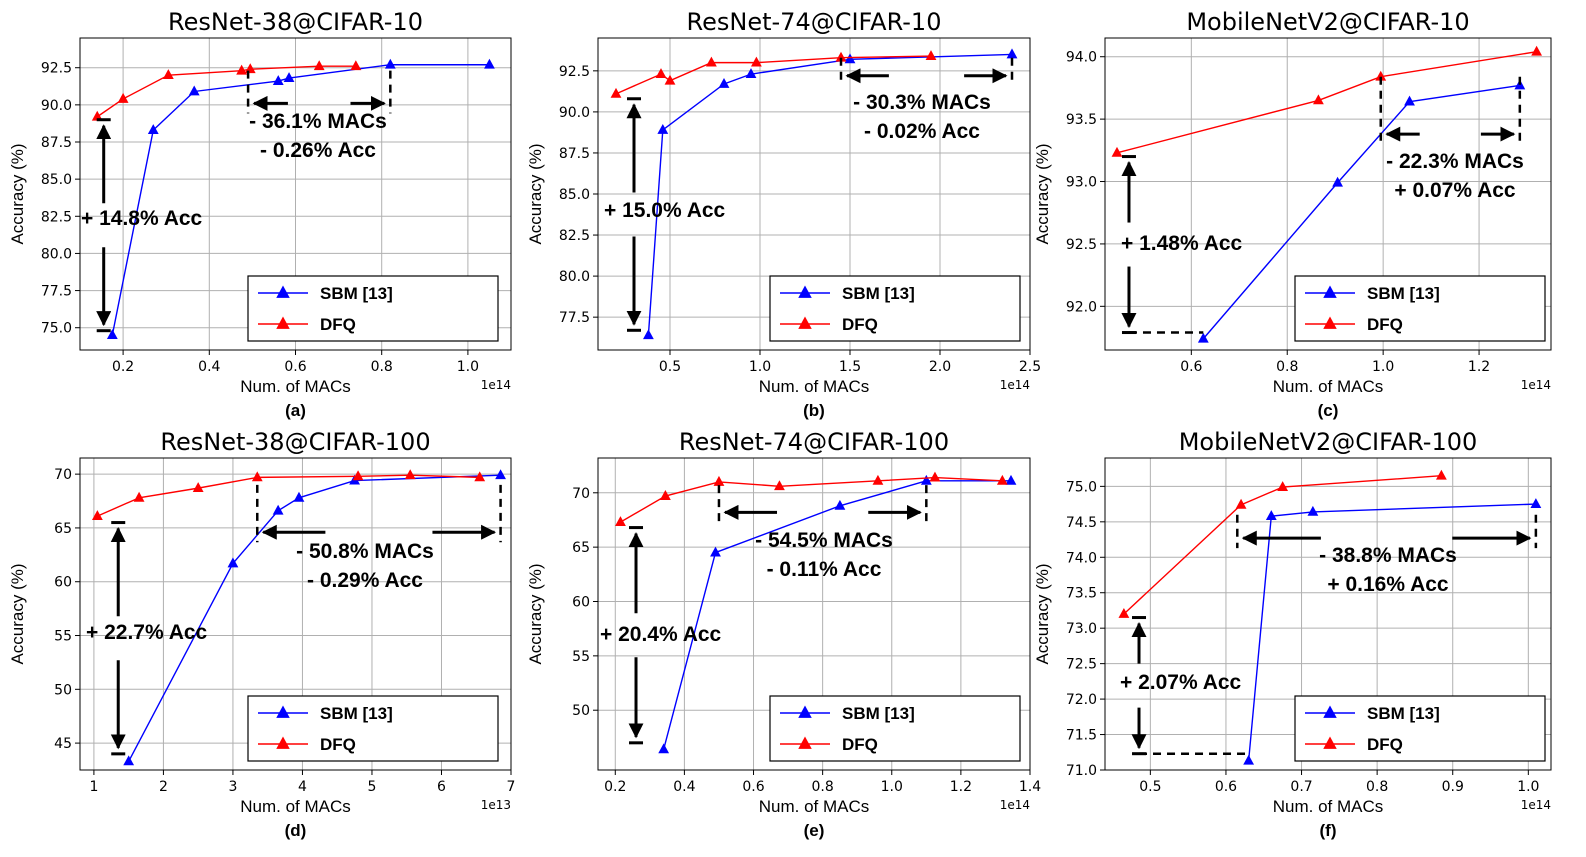  I want to click on annotation-mac-reduction: - 54.5% MACs, so click(824, 540).